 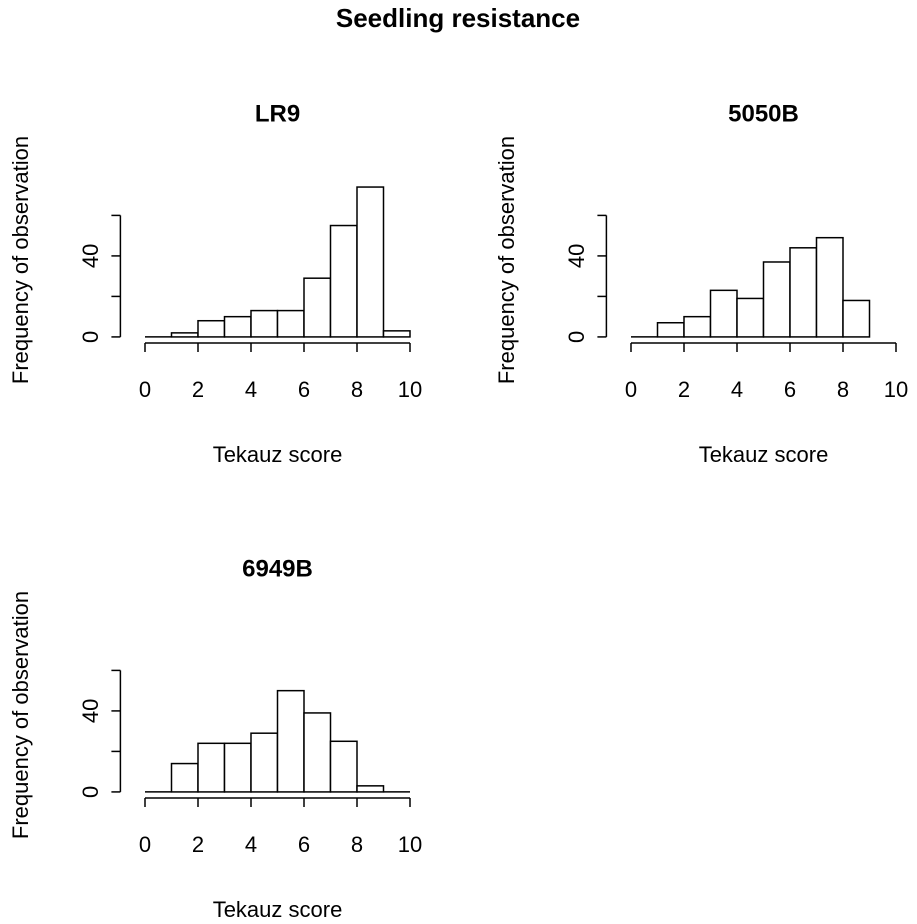 I want to click on panel-title: 6949B, so click(x=277, y=568).